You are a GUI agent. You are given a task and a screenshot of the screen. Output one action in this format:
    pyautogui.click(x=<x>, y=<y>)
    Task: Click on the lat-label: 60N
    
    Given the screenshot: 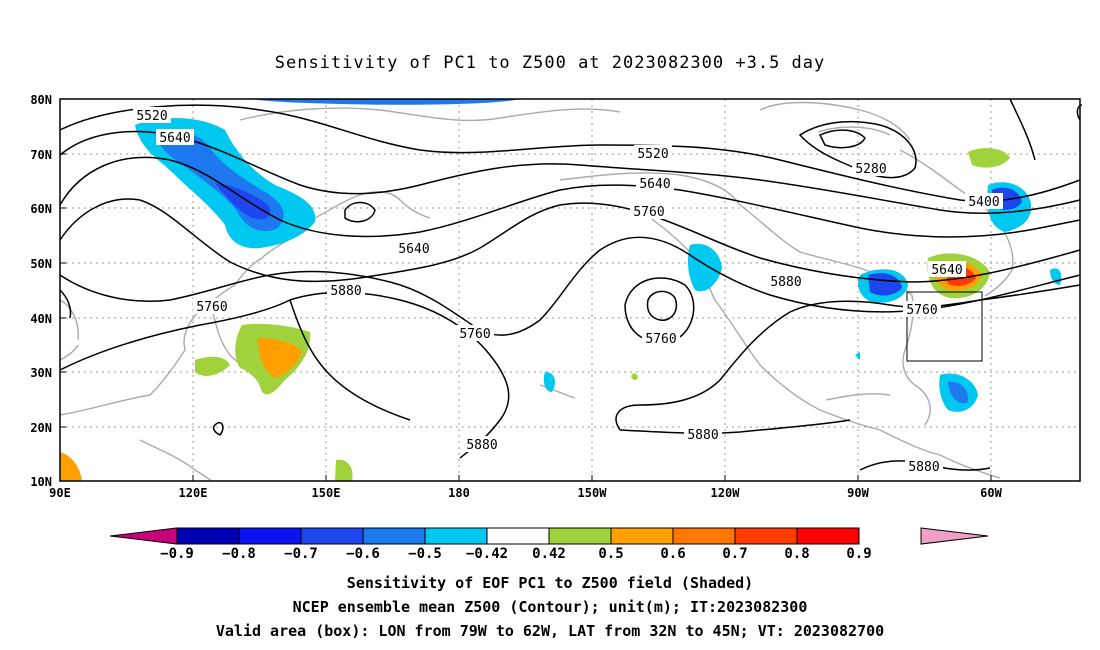 What is the action you would take?
    pyautogui.click(x=41, y=209)
    